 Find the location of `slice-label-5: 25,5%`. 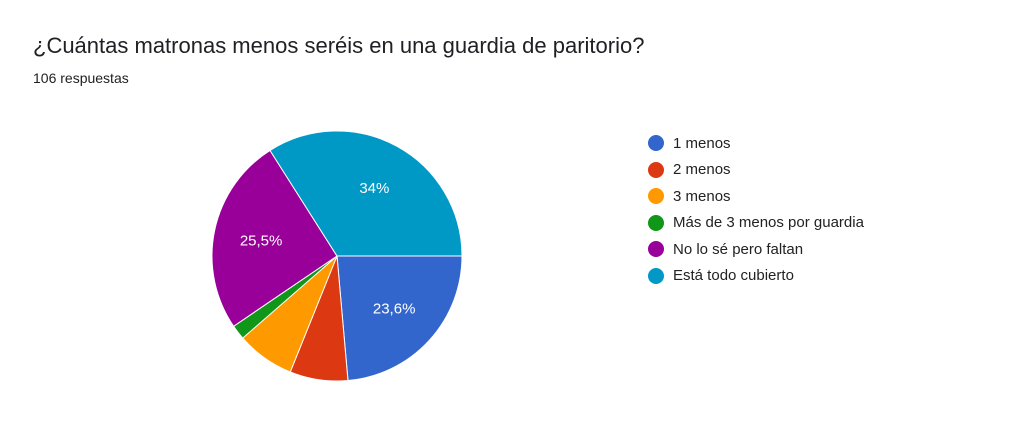

slice-label-5: 25,5% is located at coordinates (261, 240).